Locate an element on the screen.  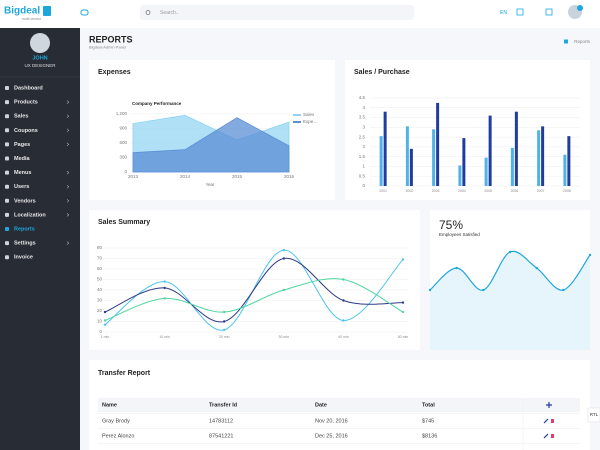
x-tick-label: 2015 is located at coordinates (237, 176).